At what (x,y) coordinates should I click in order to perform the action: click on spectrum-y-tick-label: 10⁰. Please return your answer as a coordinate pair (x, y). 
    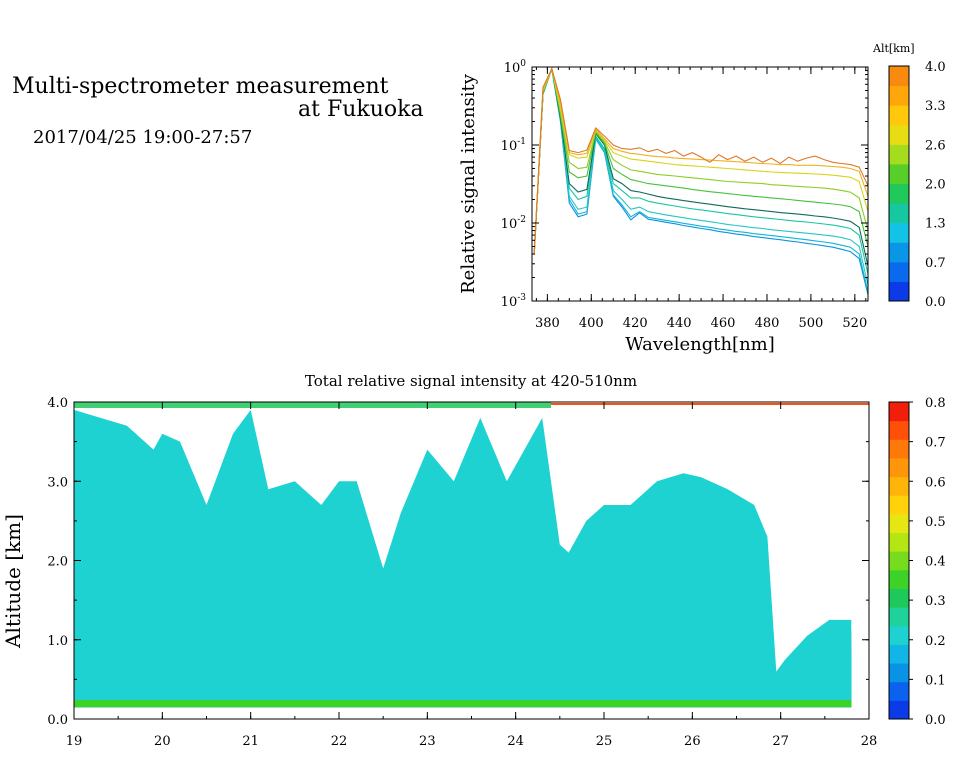
    Looking at the image, I should click on (515, 67).